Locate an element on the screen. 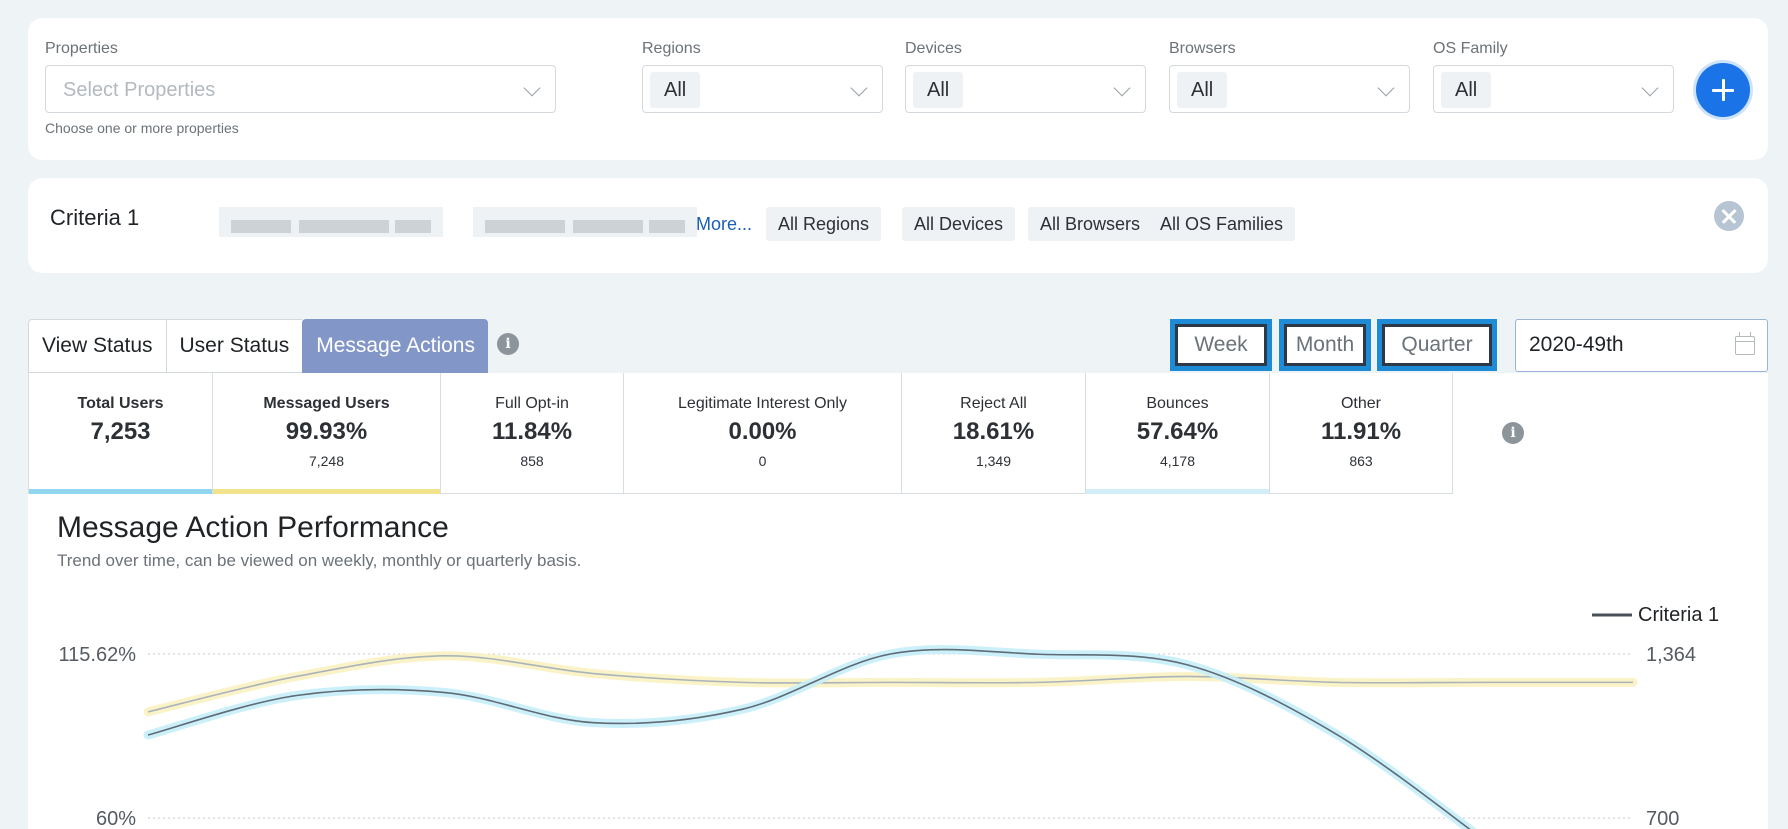  stat-messaged-users: Messaged Users 99.93% 7,248 is located at coordinates (327, 433).